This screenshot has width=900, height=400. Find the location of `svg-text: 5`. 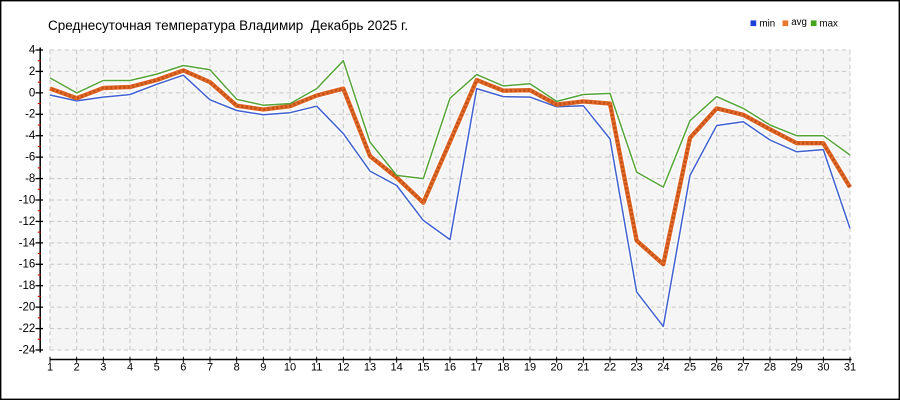

svg-text: 5 is located at coordinates (157, 367).